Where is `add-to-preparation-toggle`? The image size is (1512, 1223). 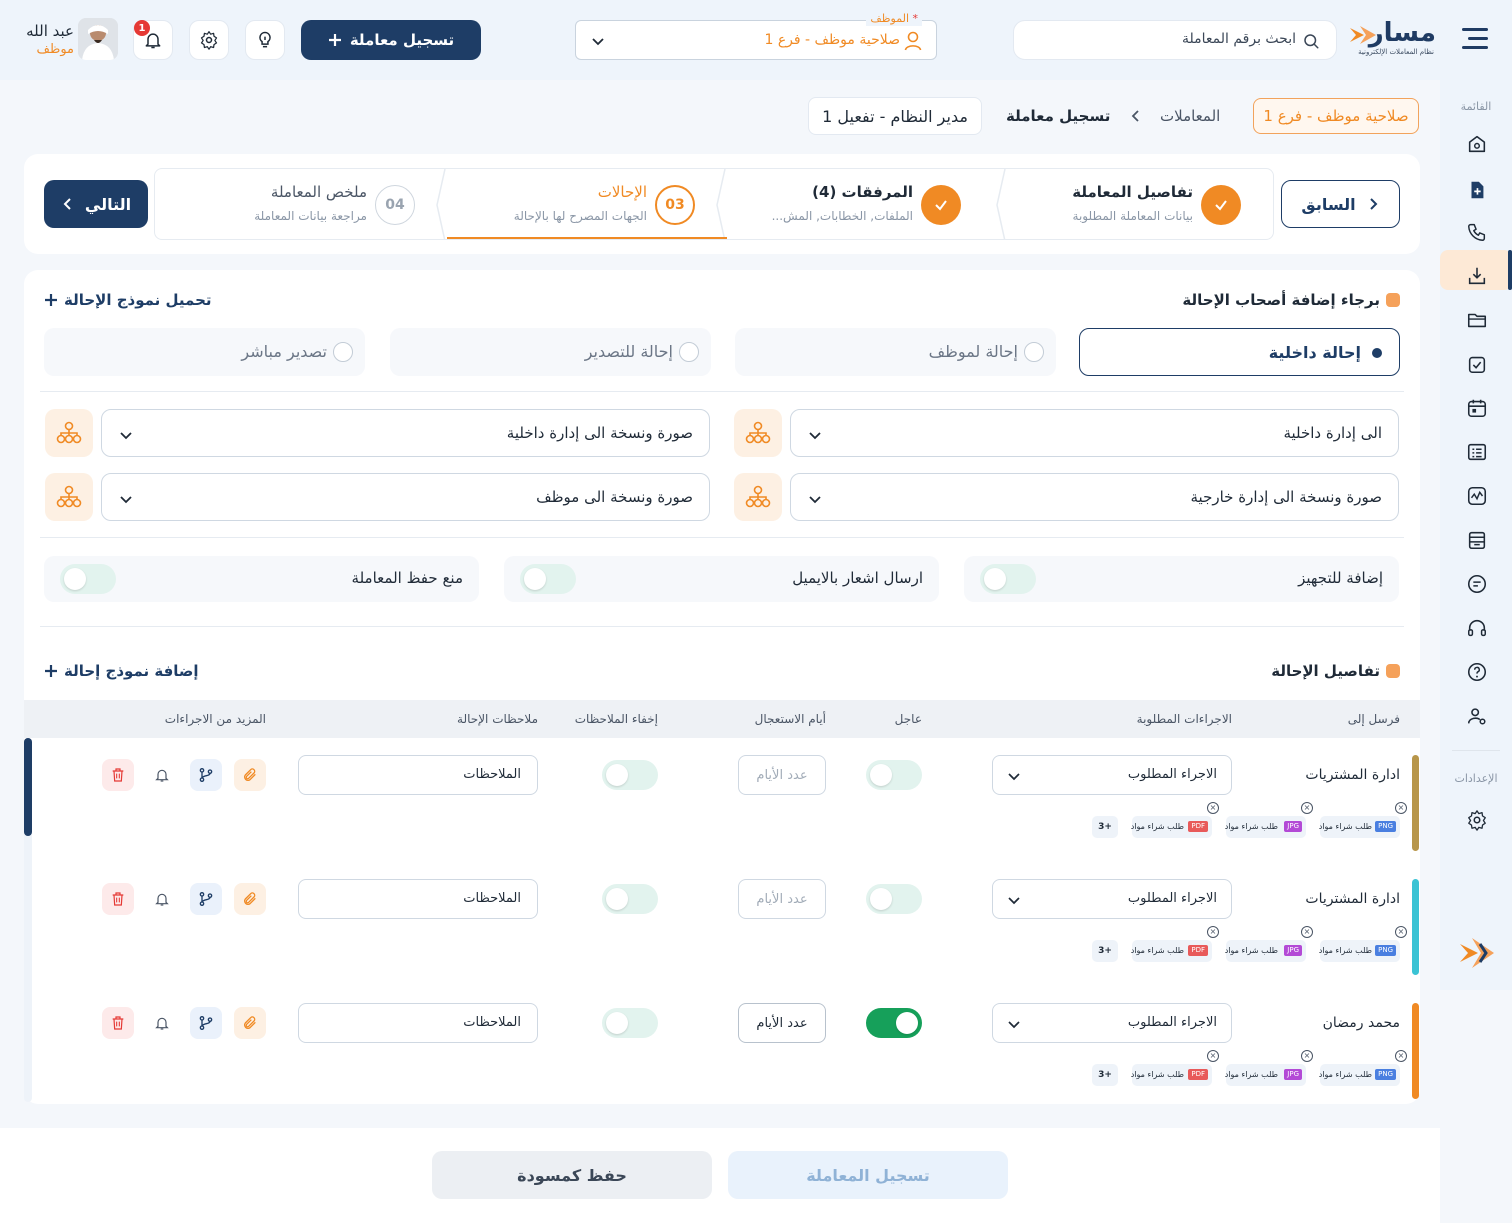
add-to-preparation-toggle is located at coordinates (1008, 579).